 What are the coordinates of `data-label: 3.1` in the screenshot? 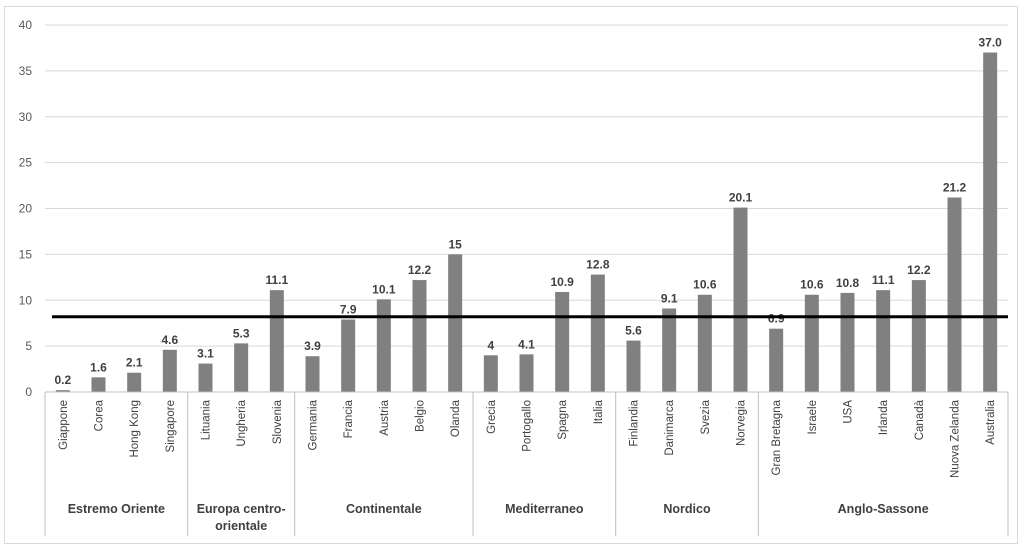 It's located at (205, 354).